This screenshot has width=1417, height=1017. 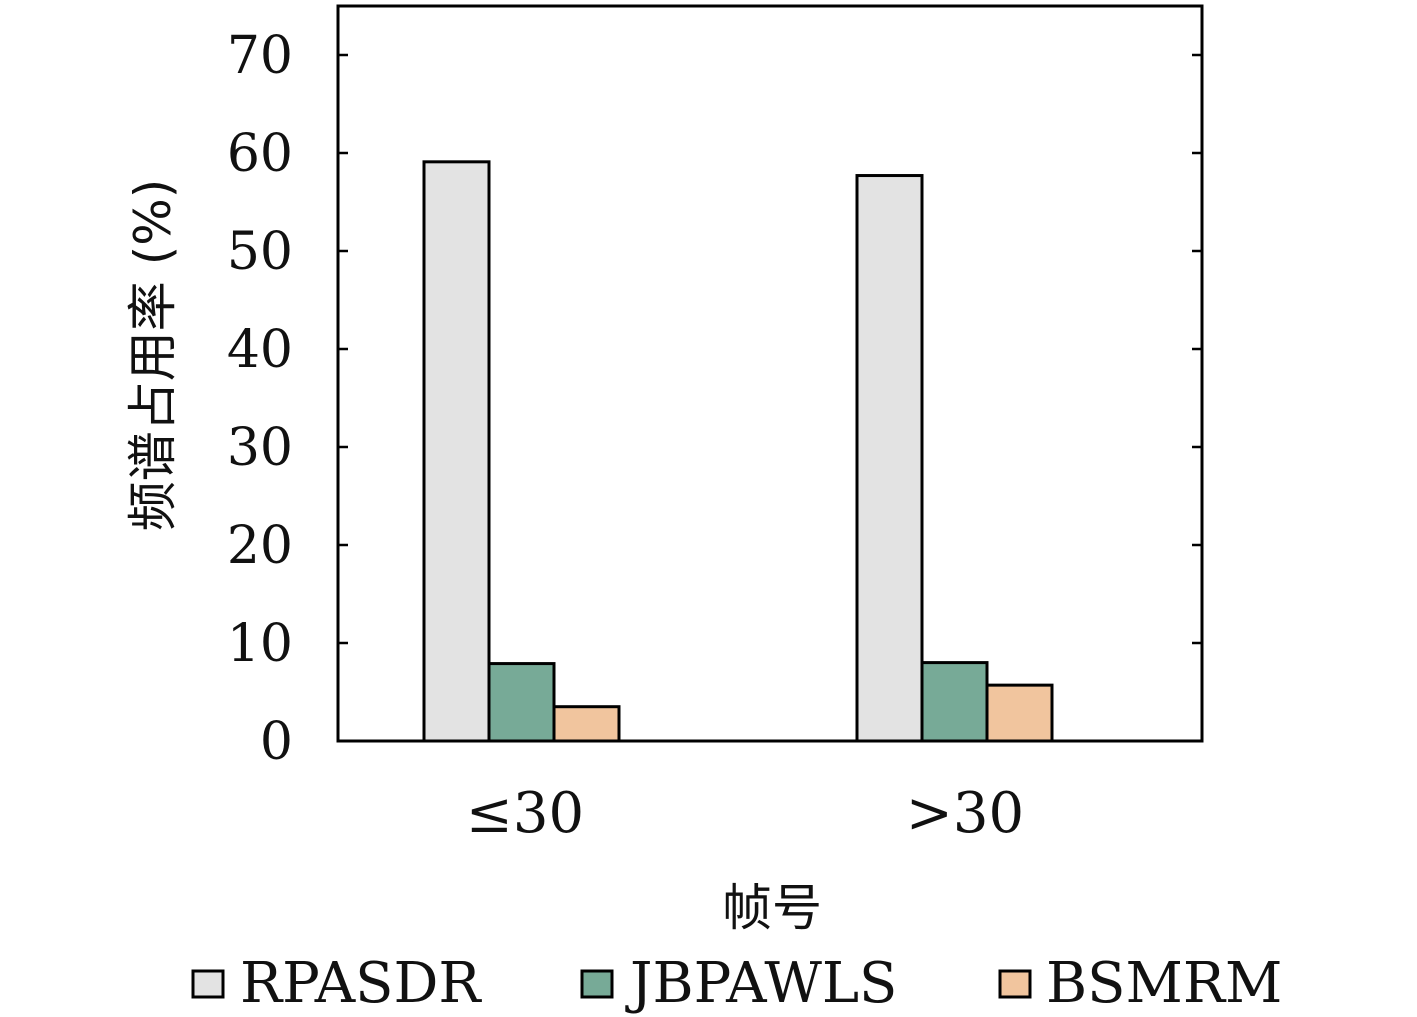 What do you see at coordinates (260, 56) in the screenshot?
I see `y-tick-label: 70` at bounding box center [260, 56].